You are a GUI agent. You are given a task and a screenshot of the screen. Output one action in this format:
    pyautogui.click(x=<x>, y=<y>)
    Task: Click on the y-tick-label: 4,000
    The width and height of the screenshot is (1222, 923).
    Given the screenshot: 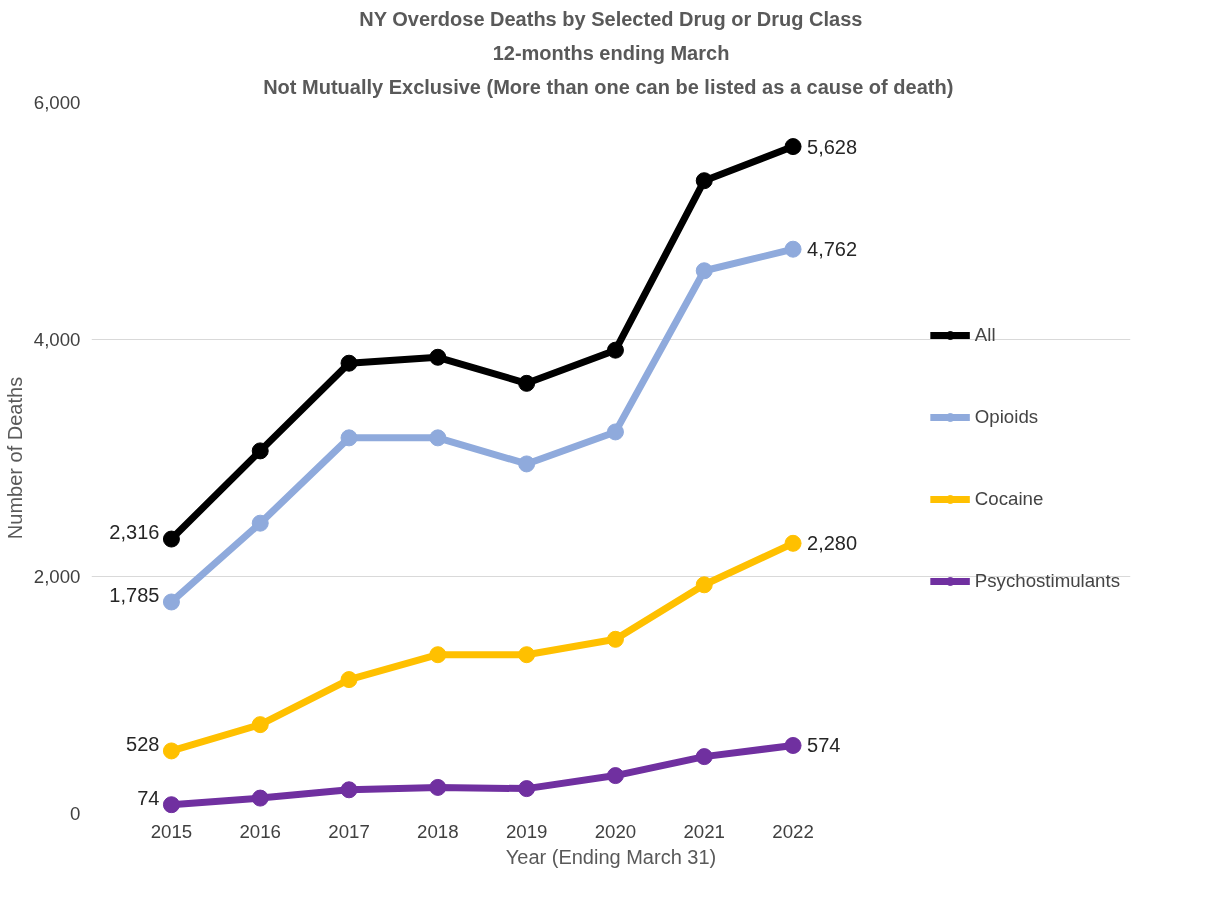 What is the action you would take?
    pyautogui.click(x=57, y=339)
    